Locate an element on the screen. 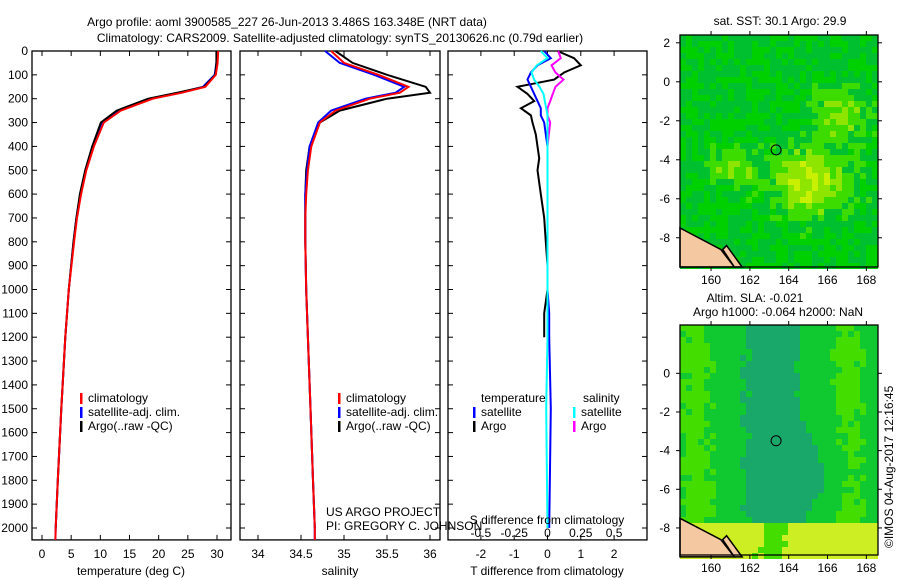 Image resolution: width=900 pixels, height=580 pixels. depth-tick-label: 0 is located at coordinates (24, 51).